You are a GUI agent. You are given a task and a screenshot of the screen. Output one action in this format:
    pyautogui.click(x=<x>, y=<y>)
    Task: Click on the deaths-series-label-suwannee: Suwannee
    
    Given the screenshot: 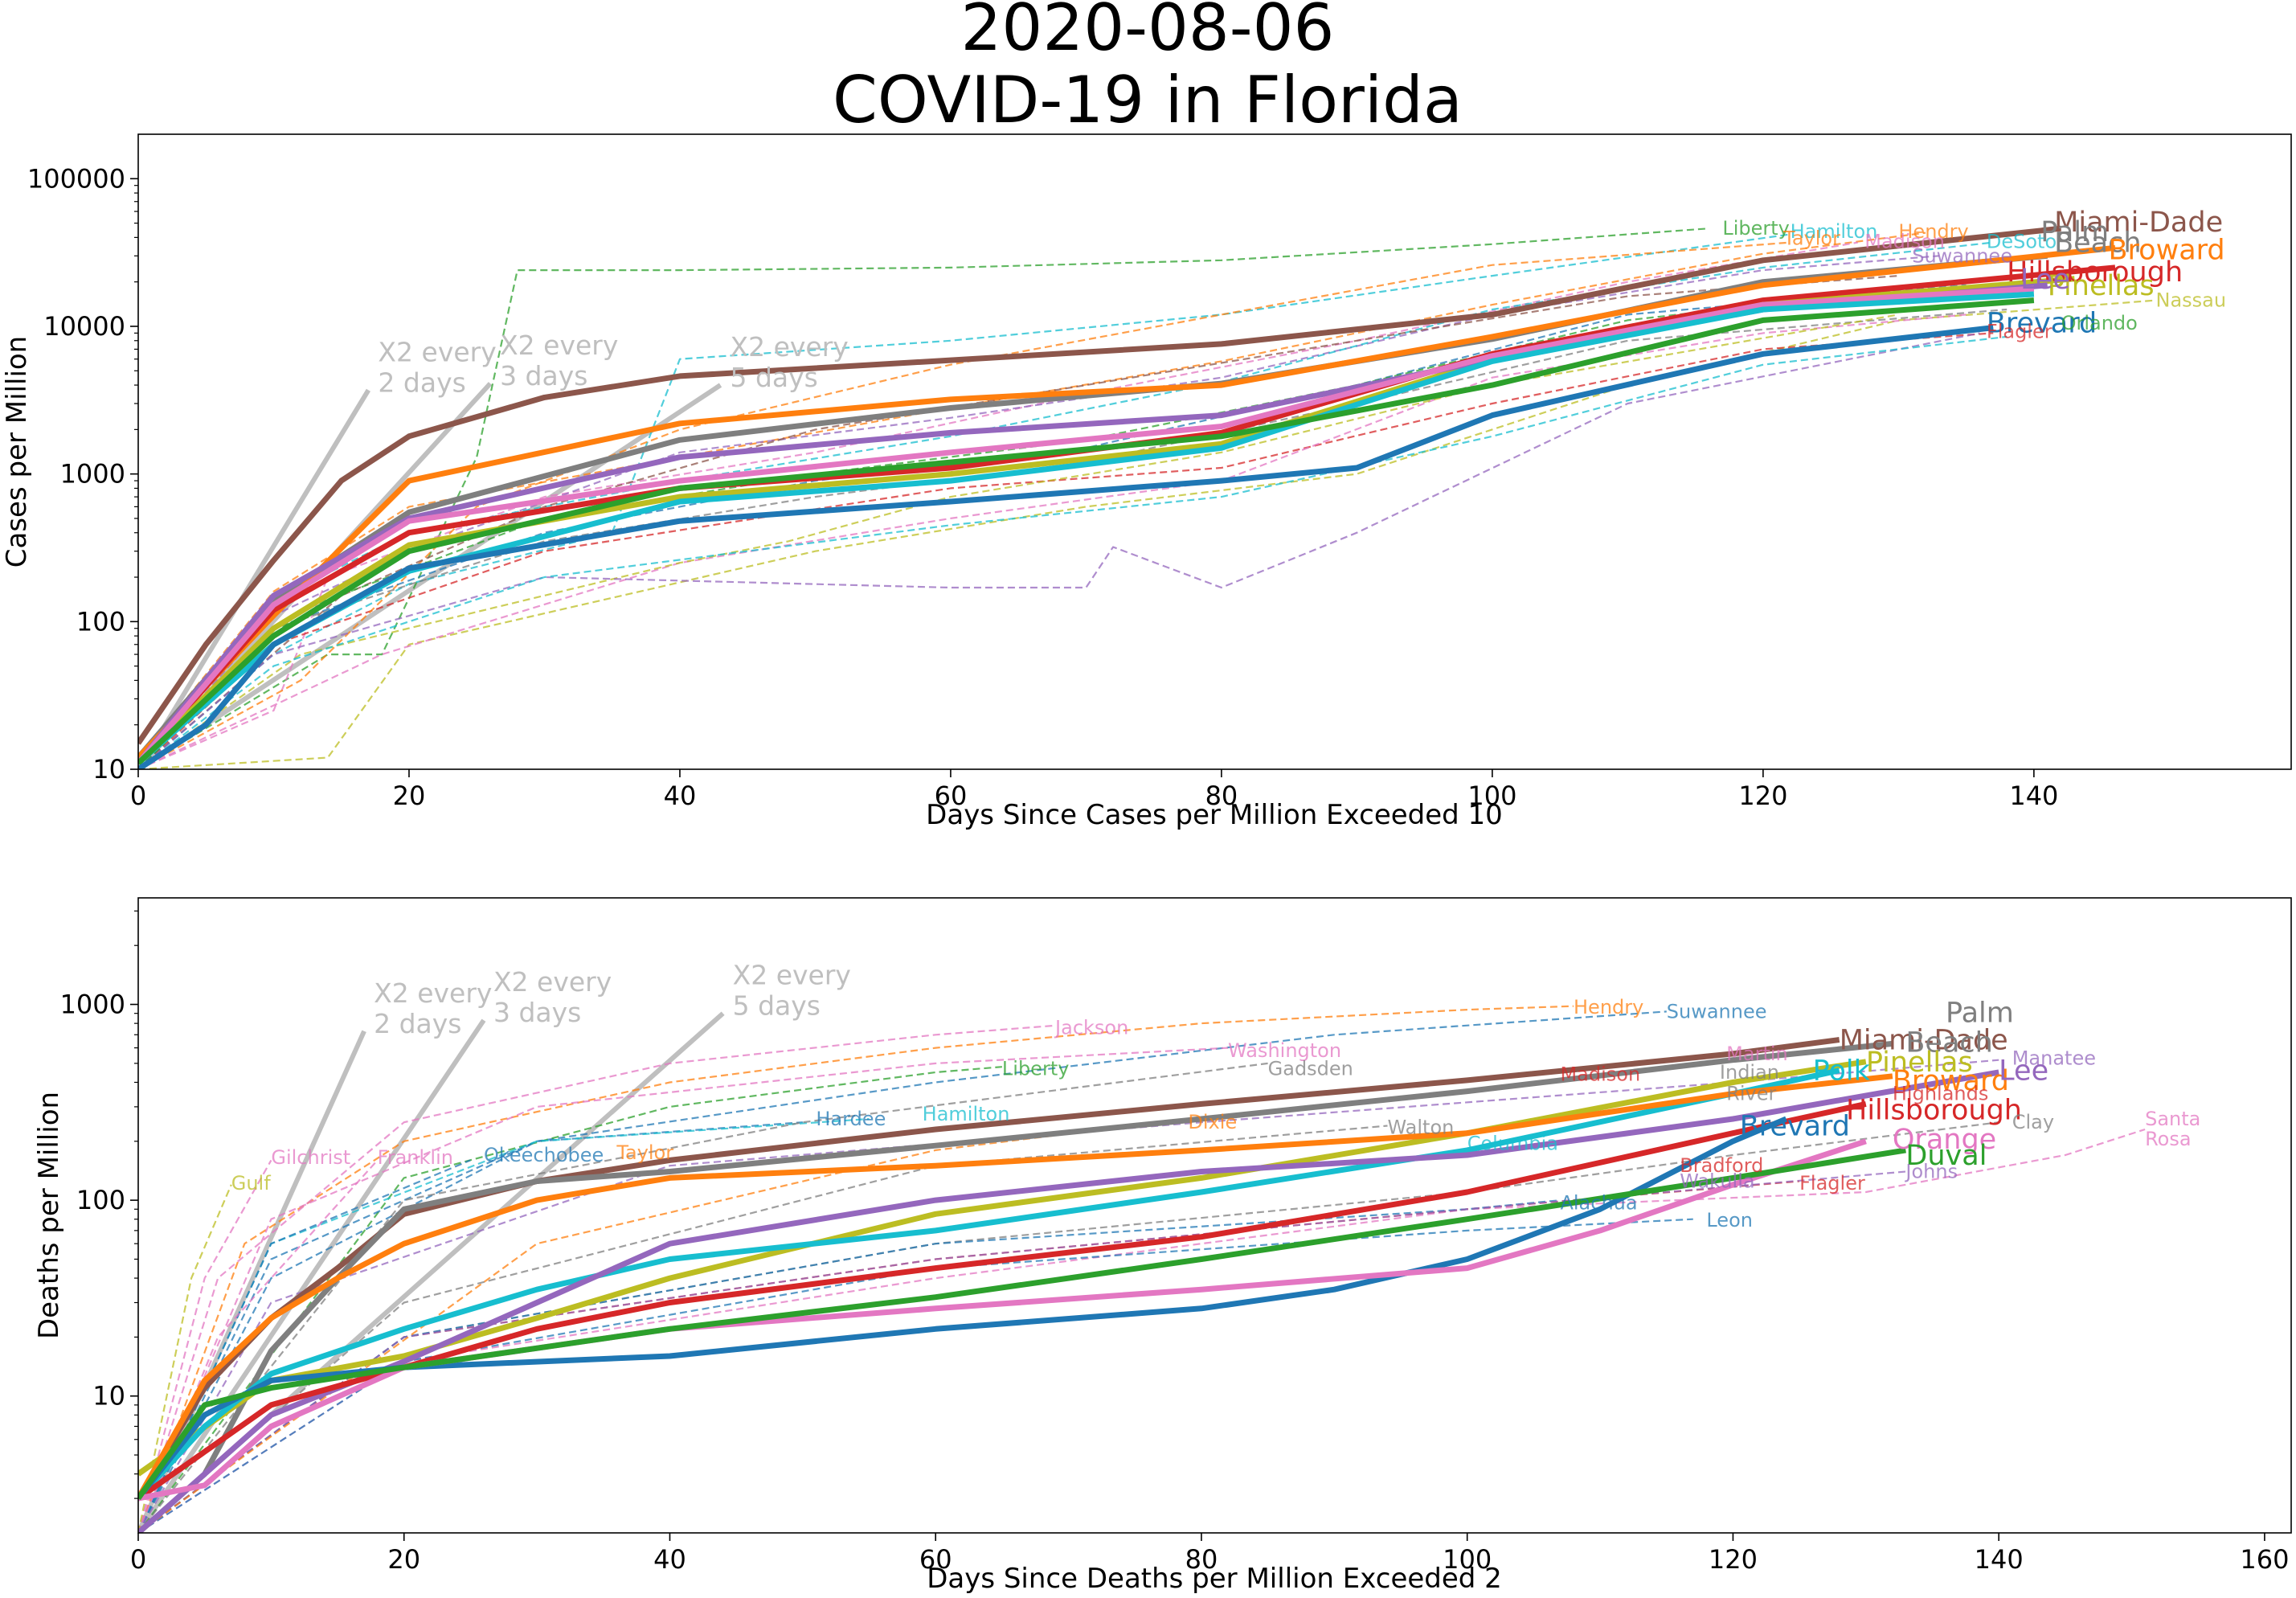 What is the action you would take?
    pyautogui.click(x=1717, y=1011)
    